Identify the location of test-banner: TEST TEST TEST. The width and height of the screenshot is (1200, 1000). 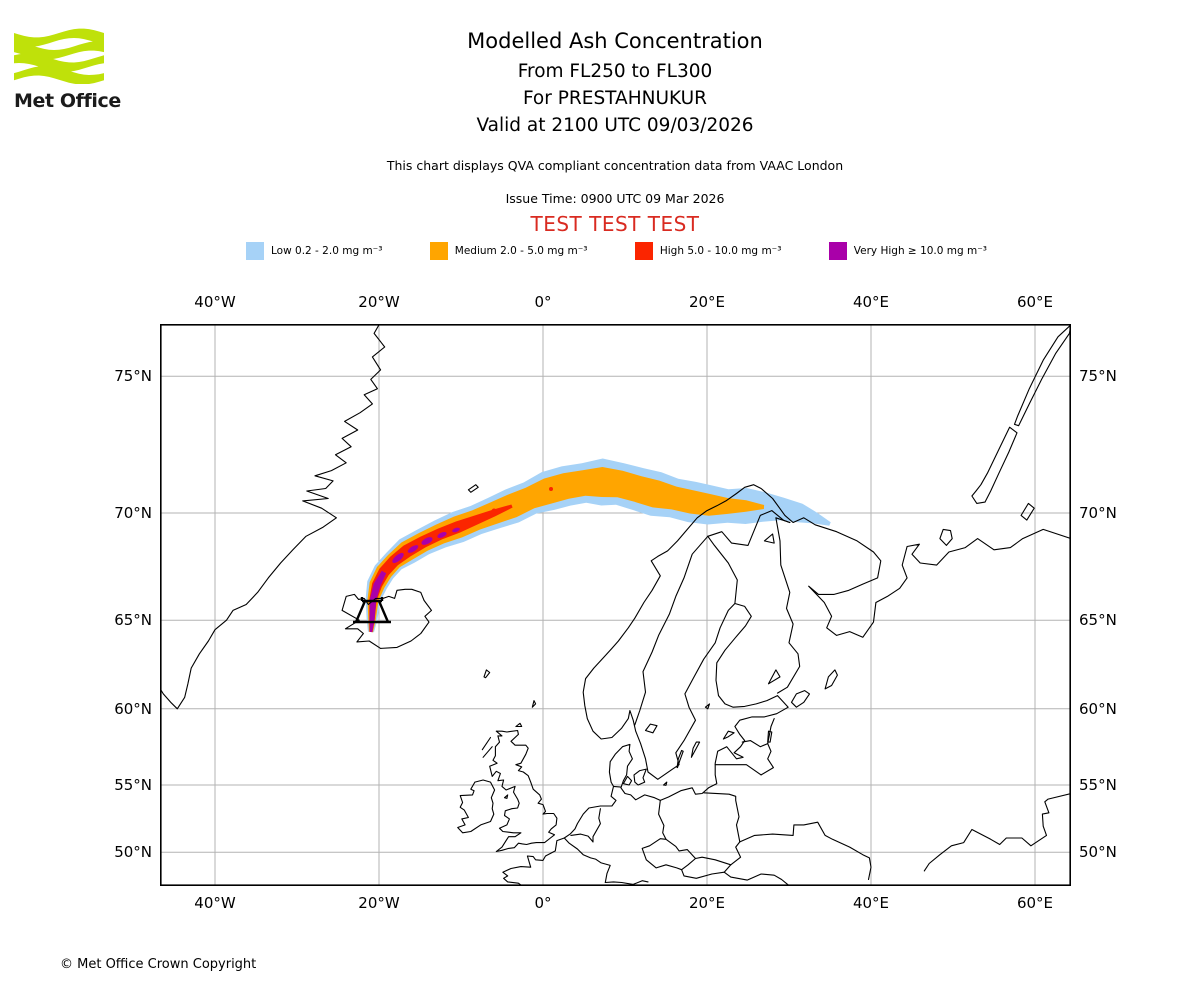
(615, 224).